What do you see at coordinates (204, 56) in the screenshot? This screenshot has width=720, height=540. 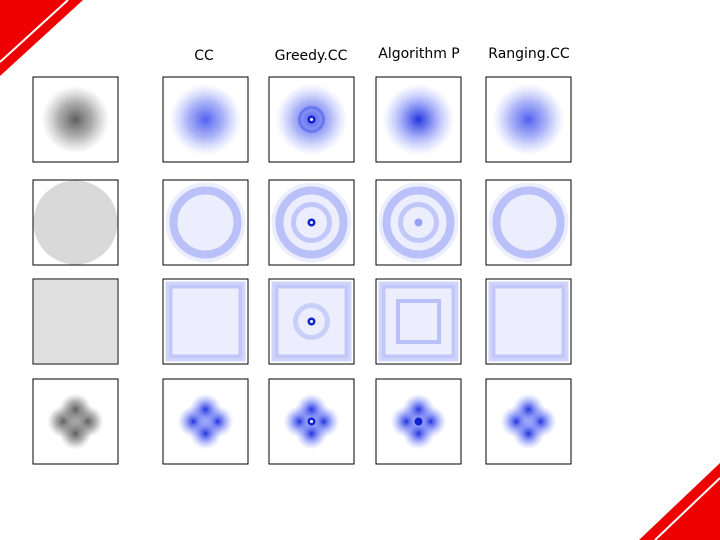 I see `column-header: CC` at bounding box center [204, 56].